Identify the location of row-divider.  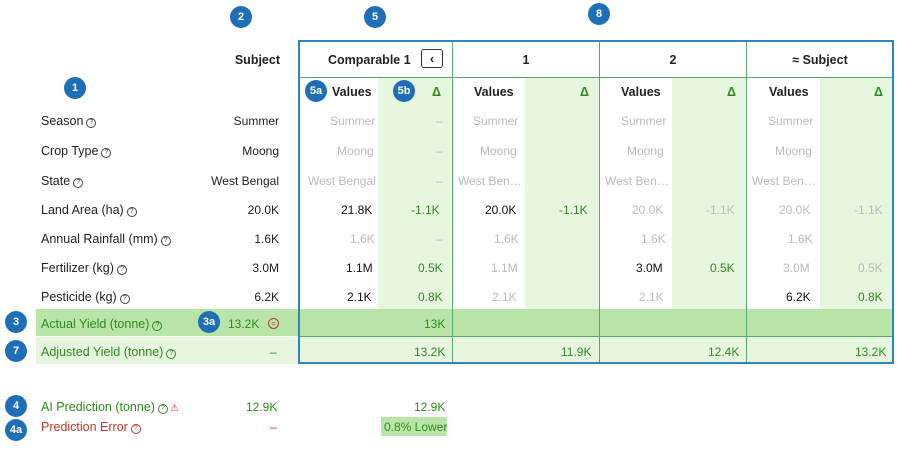
(596, 336).